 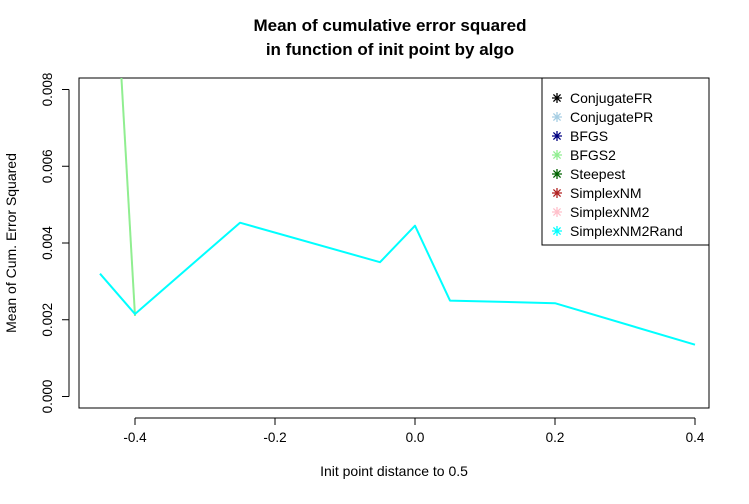 What do you see at coordinates (135, 437) in the screenshot?
I see `x-tick-label: -0.4` at bounding box center [135, 437].